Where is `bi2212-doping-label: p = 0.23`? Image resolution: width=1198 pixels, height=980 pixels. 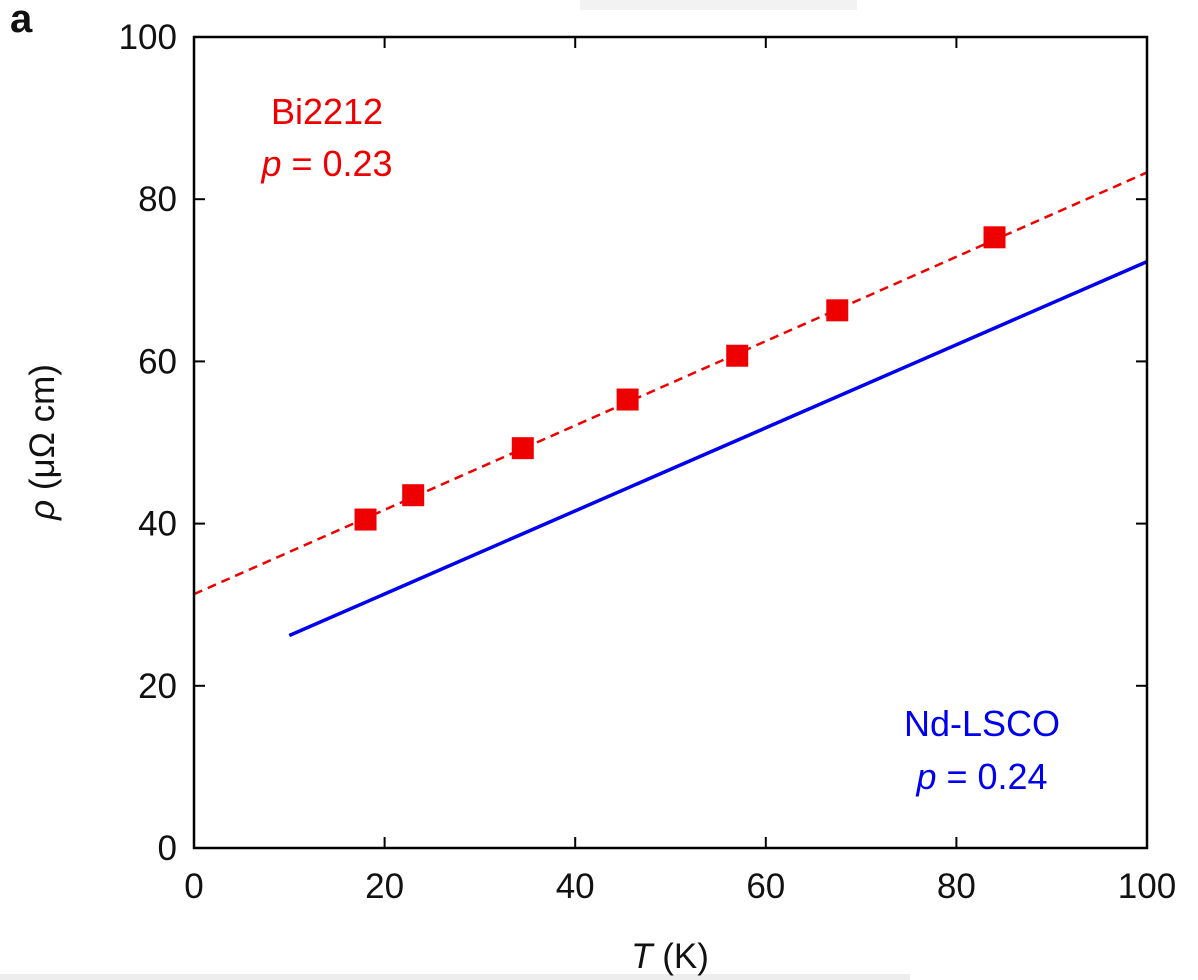 bi2212-doping-label: p = 0.23 is located at coordinates (326, 163).